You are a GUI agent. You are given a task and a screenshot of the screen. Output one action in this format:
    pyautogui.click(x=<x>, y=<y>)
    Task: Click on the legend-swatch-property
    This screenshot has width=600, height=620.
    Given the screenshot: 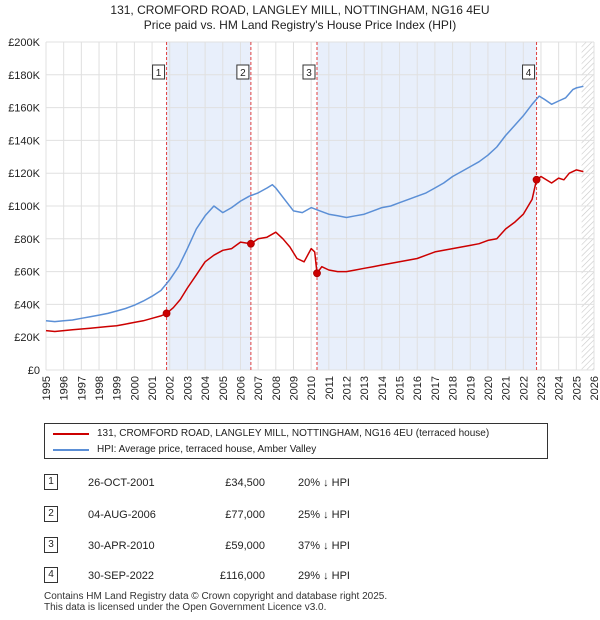 What is the action you would take?
    pyautogui.click(x=71, y=434)
    